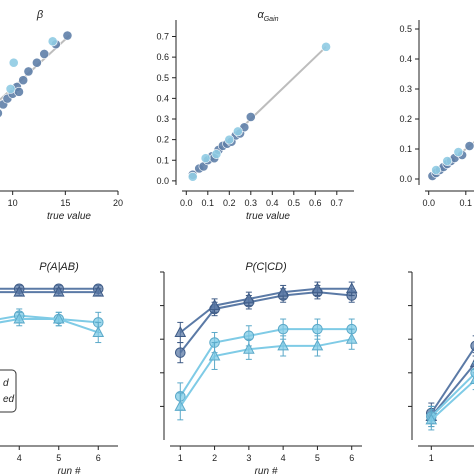 Image resolution: width=474 pixels, height=474 pixels. I want to click on x-tick-label: 20, so click(118, 203).